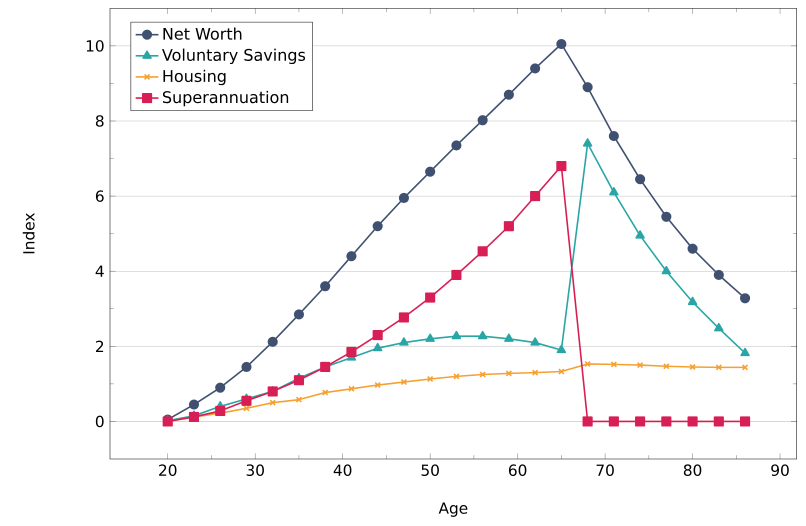 The height and width of the screenshot is (526, 806). What do you see at coordinates (28, 233) in the screenshot?
I see `y-axis-title: Index` at bounding box center [28, 233].